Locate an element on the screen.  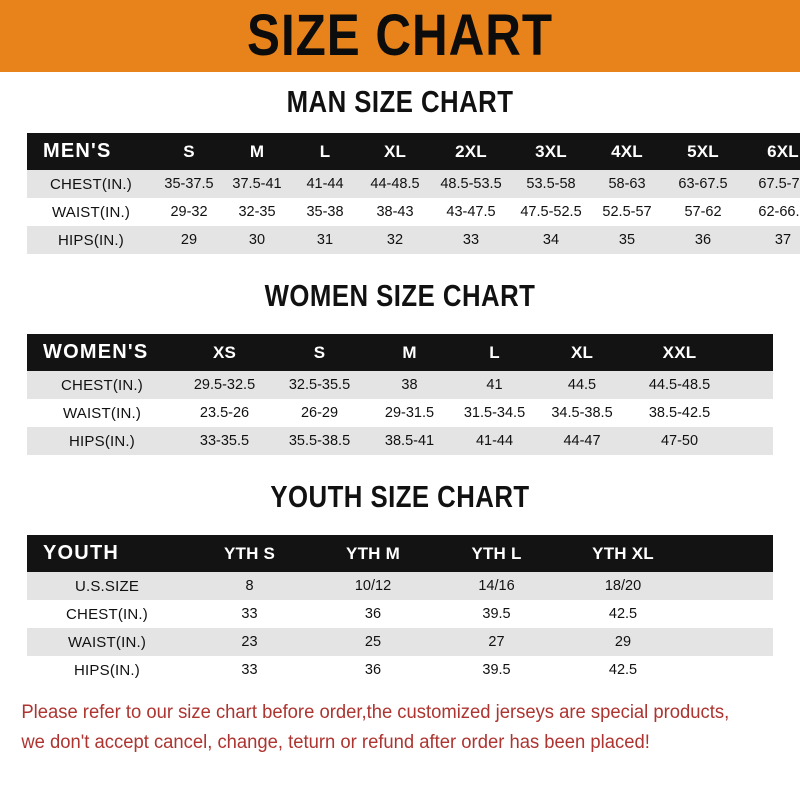
men-row-chest-label: CHEST(IN.) is located at coordinates (91, 184).